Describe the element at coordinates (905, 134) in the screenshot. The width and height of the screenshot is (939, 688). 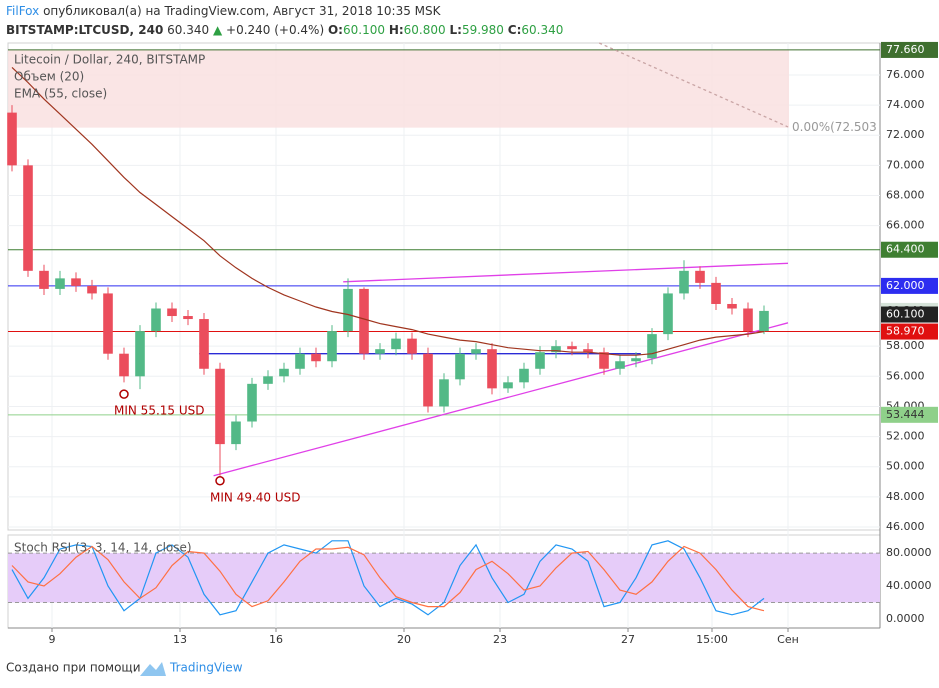
I see `y-tick-label: 72.000` at that location.